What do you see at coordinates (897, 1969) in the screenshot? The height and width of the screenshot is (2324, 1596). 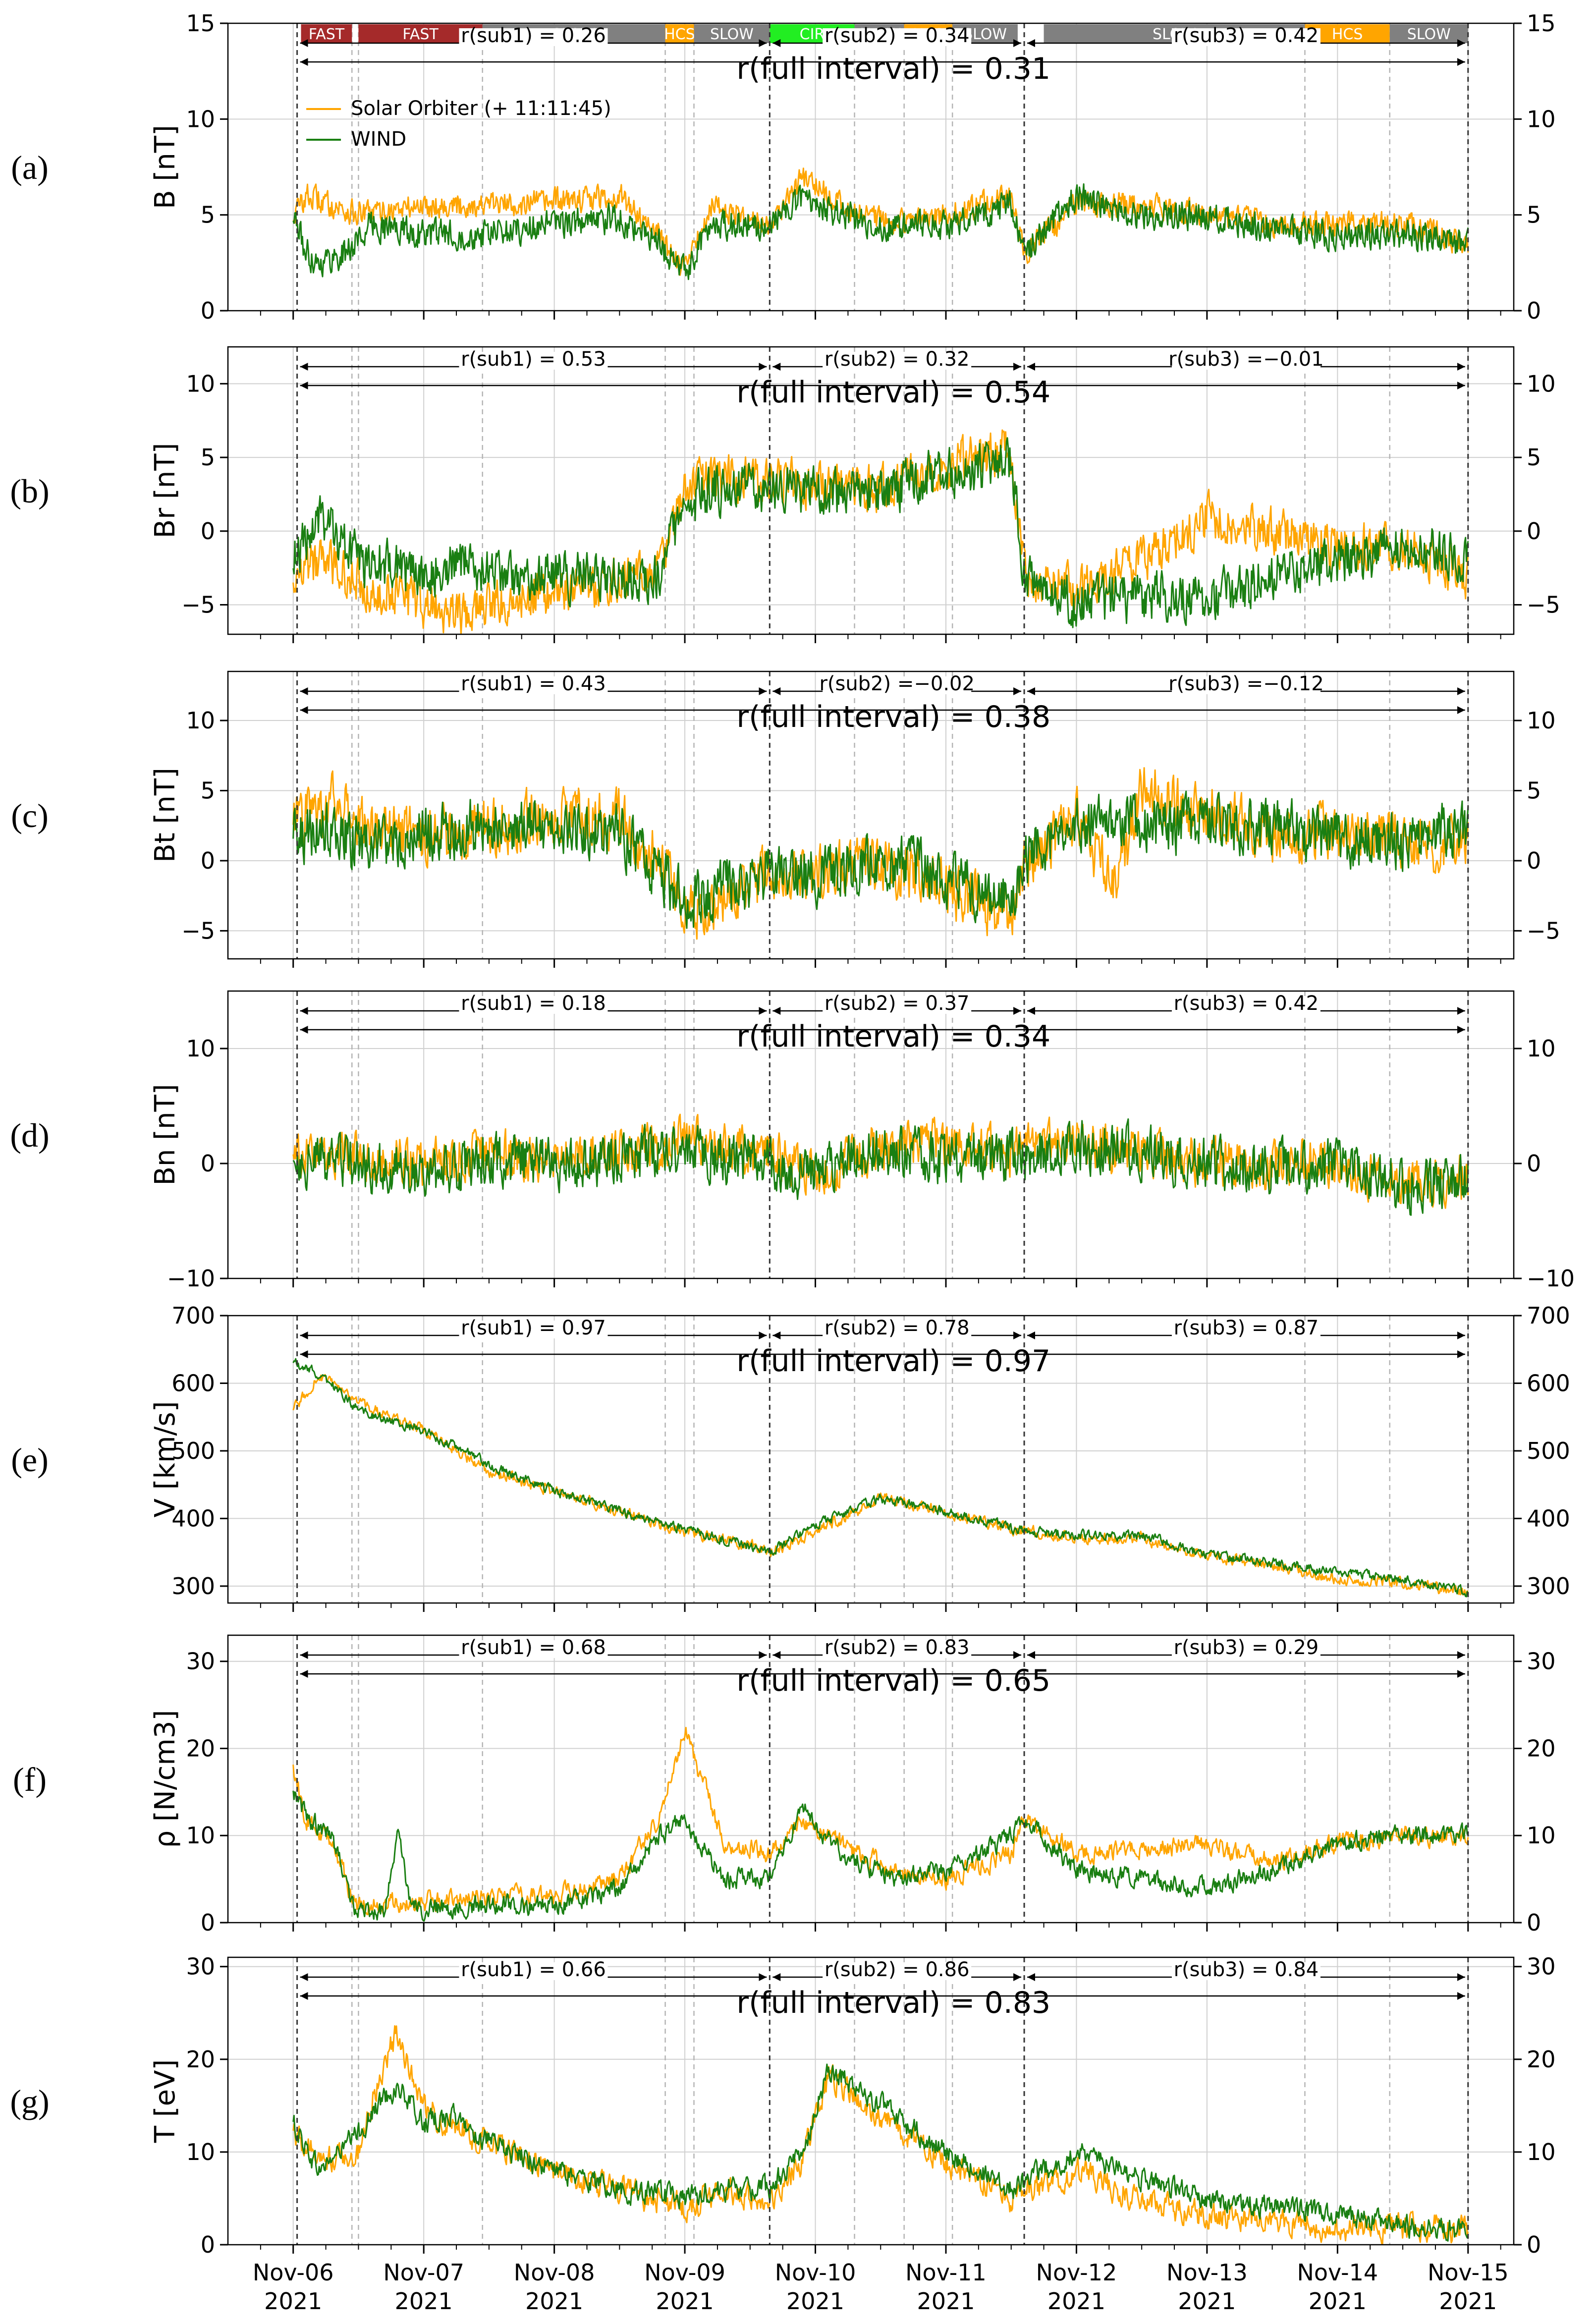 I see `sub-interval-label: r(sub2) = 0.86` at bounding box center [897, 1969].